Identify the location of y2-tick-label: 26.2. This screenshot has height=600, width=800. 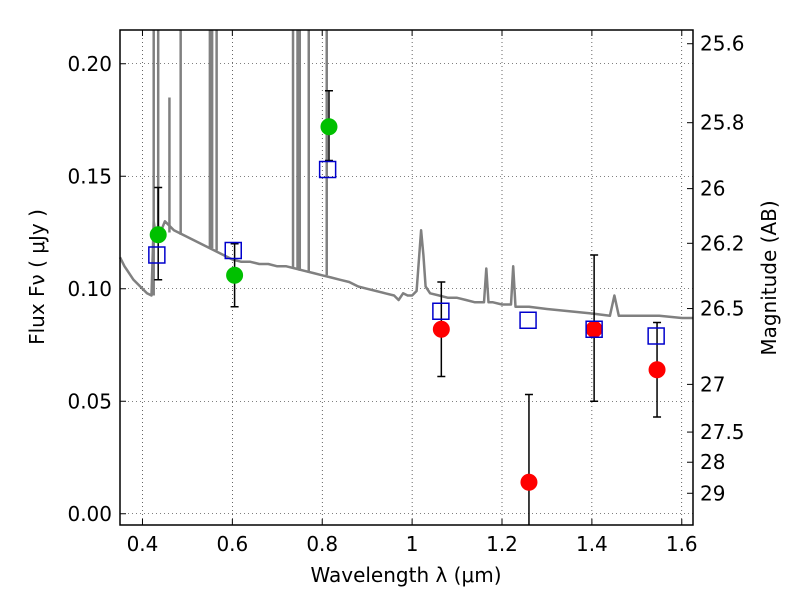
(722, 243).